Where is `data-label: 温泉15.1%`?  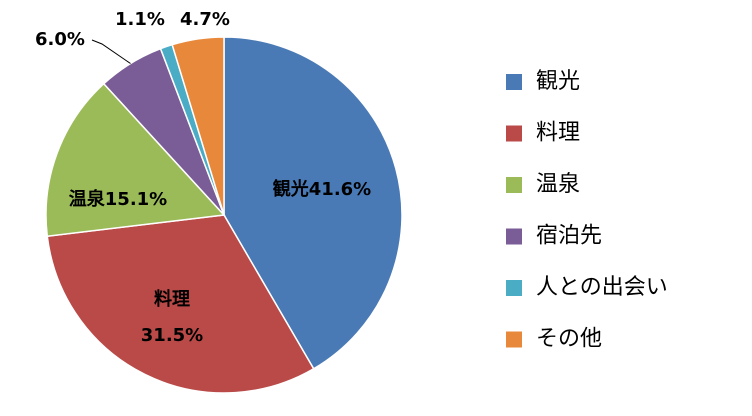 data-label: 温泉15.1% is located at coordinates (118, 199).